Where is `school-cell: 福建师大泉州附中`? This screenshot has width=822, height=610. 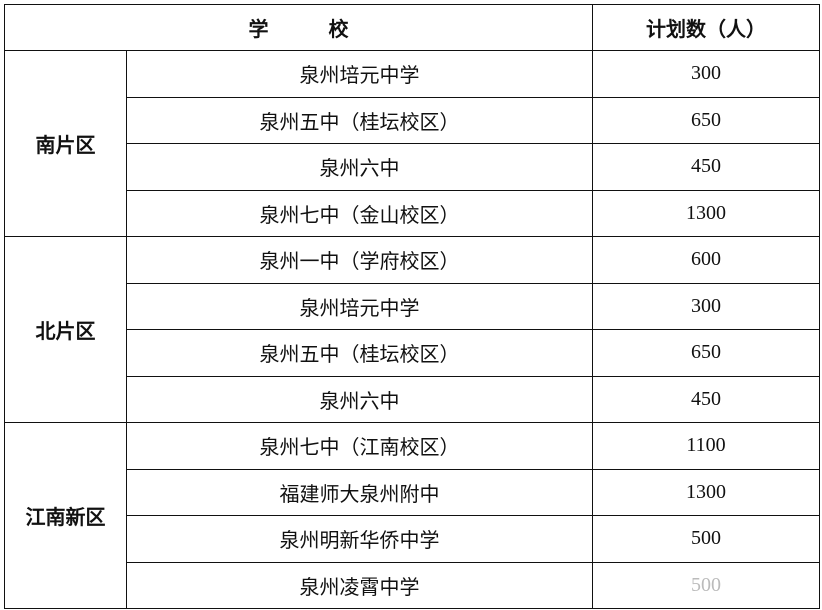 school-cell: 福建师大泉州附中 is located at coordinates (359, 492).